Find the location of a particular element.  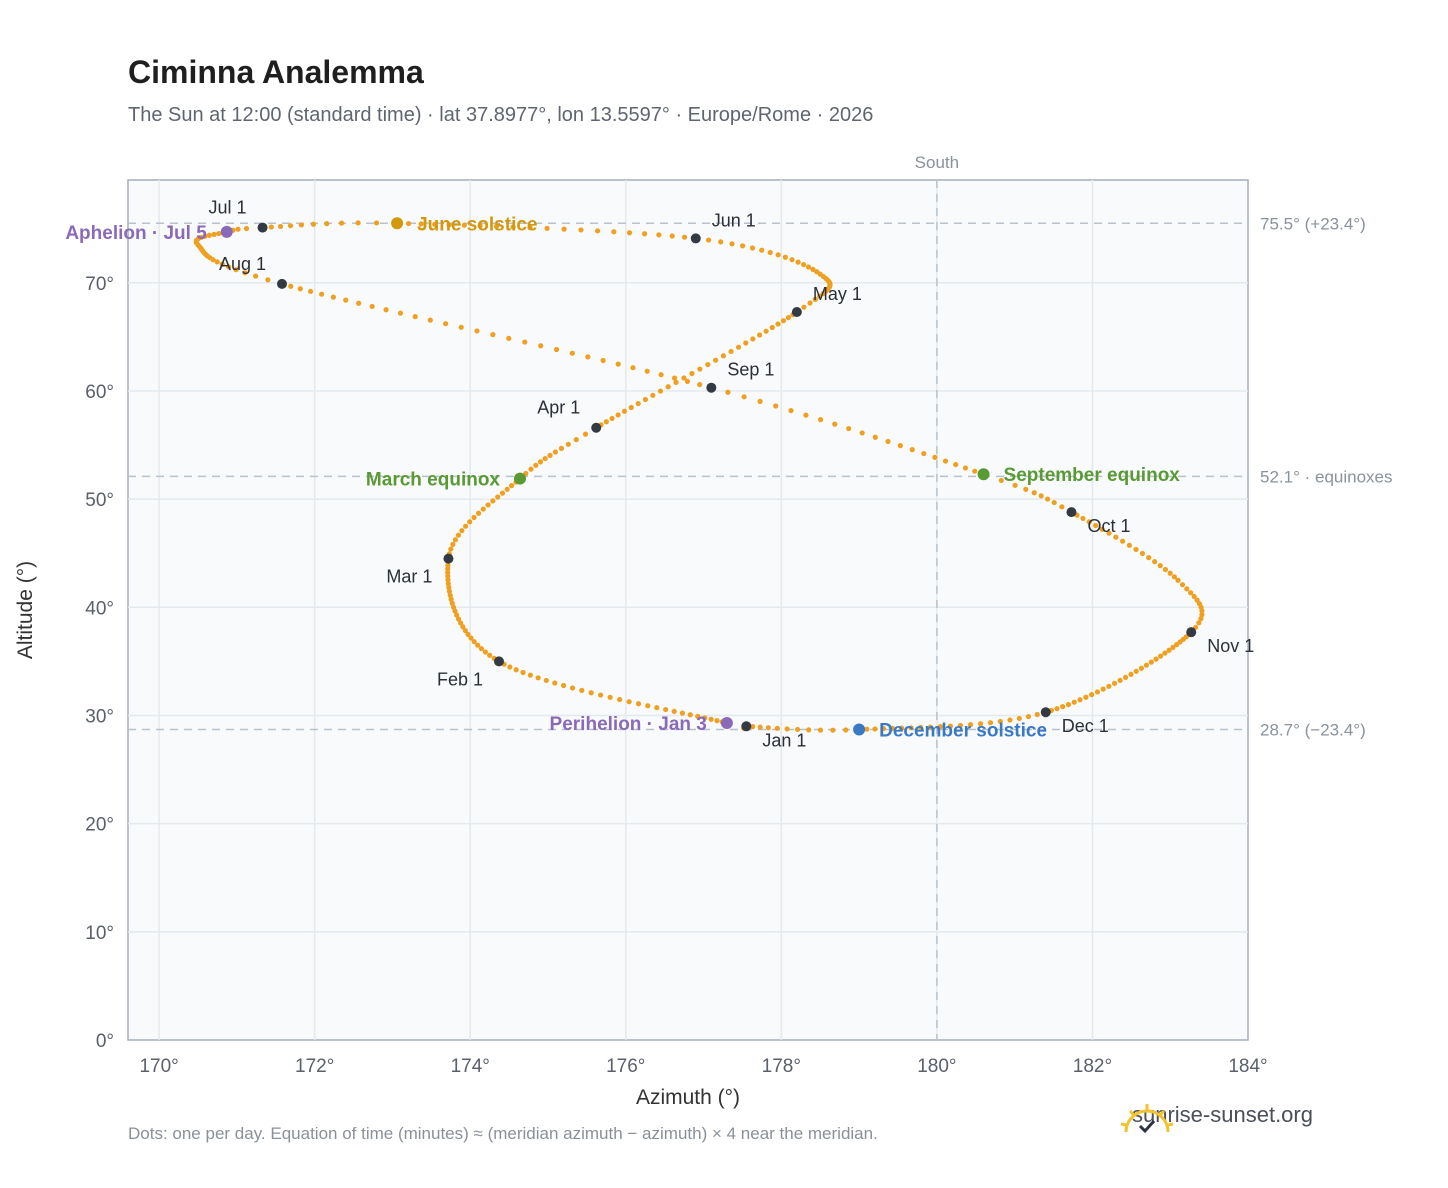

event-label: December solstice is located at coordinates (963, 731).